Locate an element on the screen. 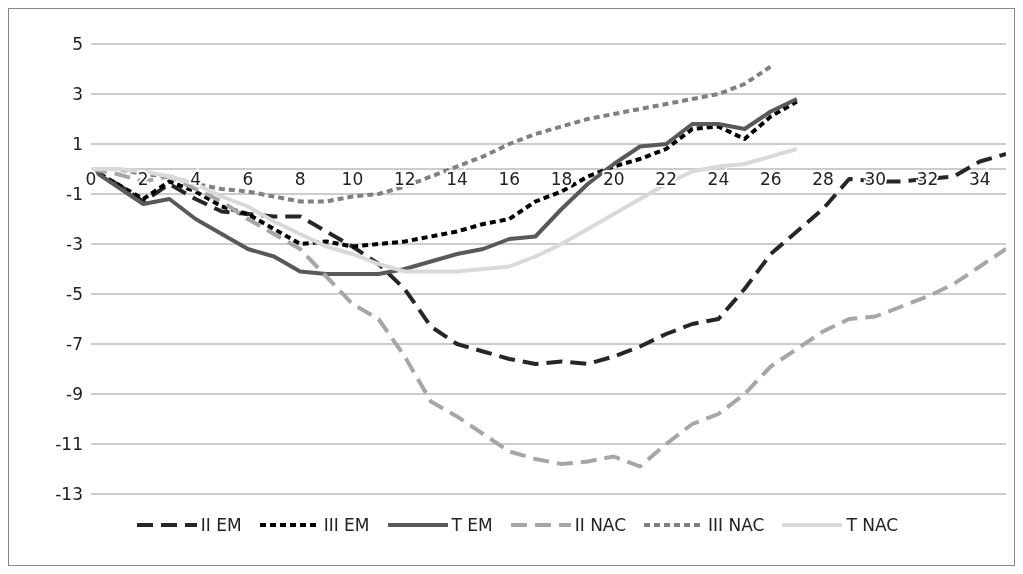 This screenshot has height=574, width=1023. legend-label: II EM is located at coordinates (221, 525).